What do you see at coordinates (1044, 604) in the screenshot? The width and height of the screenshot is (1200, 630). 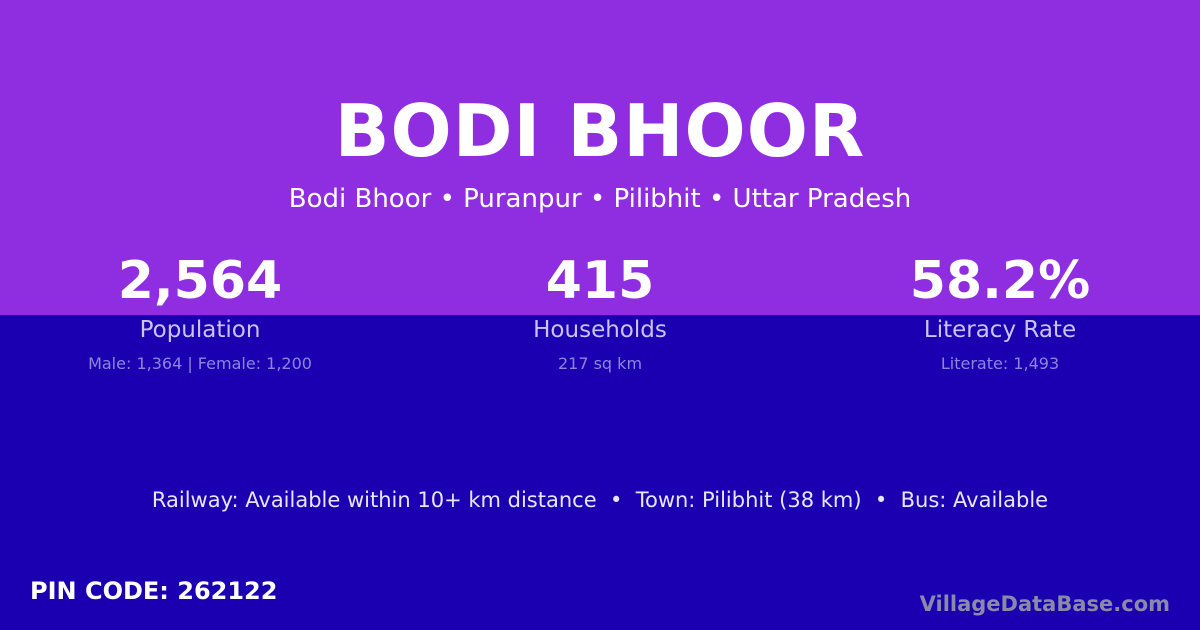 I see `brand-watermark: VillageDataBase.com` at bounding box center [1044, 604].